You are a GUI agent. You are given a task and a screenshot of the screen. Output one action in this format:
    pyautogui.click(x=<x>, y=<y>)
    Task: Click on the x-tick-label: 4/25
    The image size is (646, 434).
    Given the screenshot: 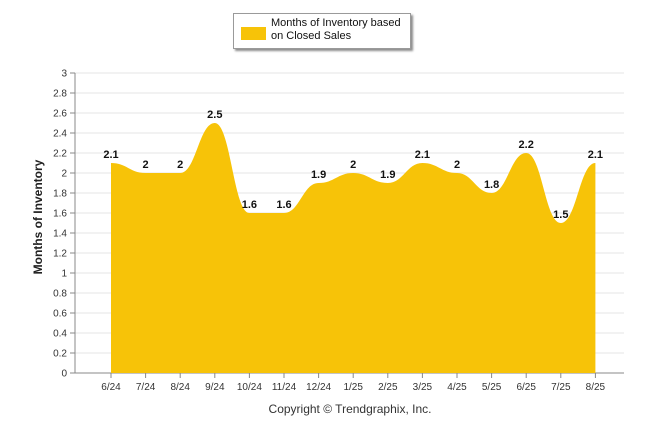 What is the action you would take?
    pyautogui.click(x=457, y=387)
    